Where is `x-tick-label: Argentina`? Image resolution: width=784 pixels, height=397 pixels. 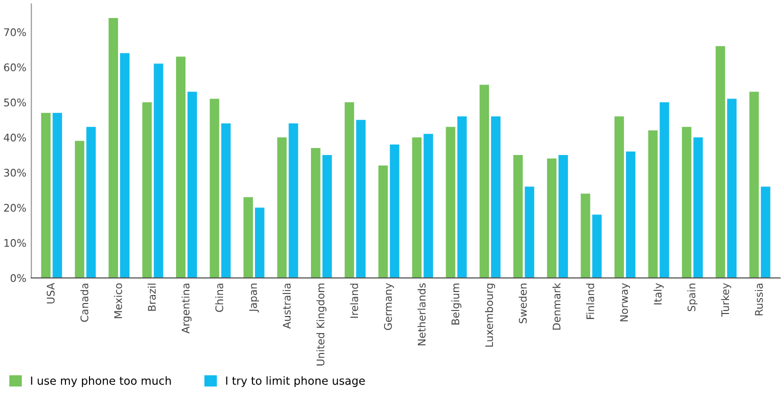 x-tick-label: Argentina is located at coordinates (186, 309).